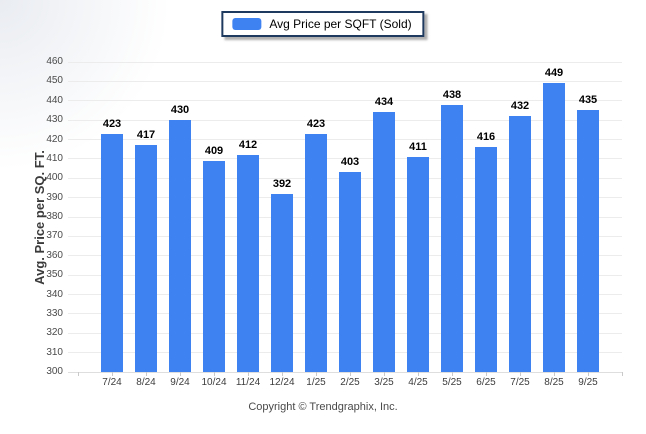 The height and width of the screenshot is (434, 646). What do you see at coordinates (486, 137) in the screenshot?
I see `bar-value-label: 416` at bounding box center [486, 137].